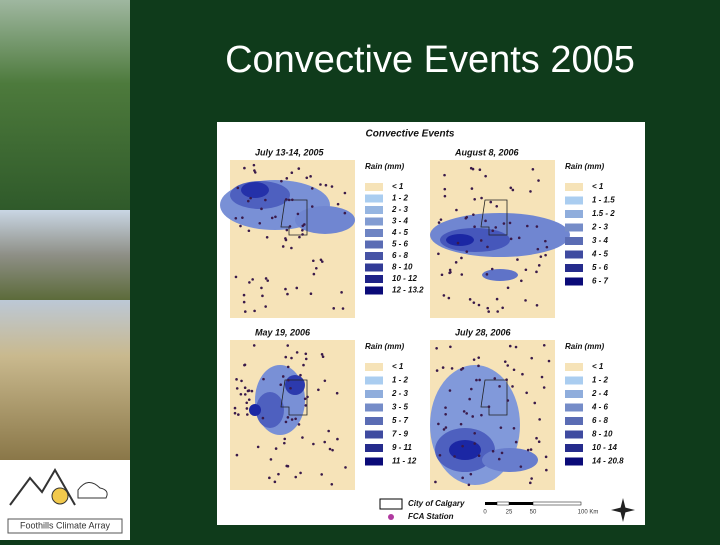 The width and height of the screenshot is (720, 545). I want to click on scale-label: 50, so click(533, 513).